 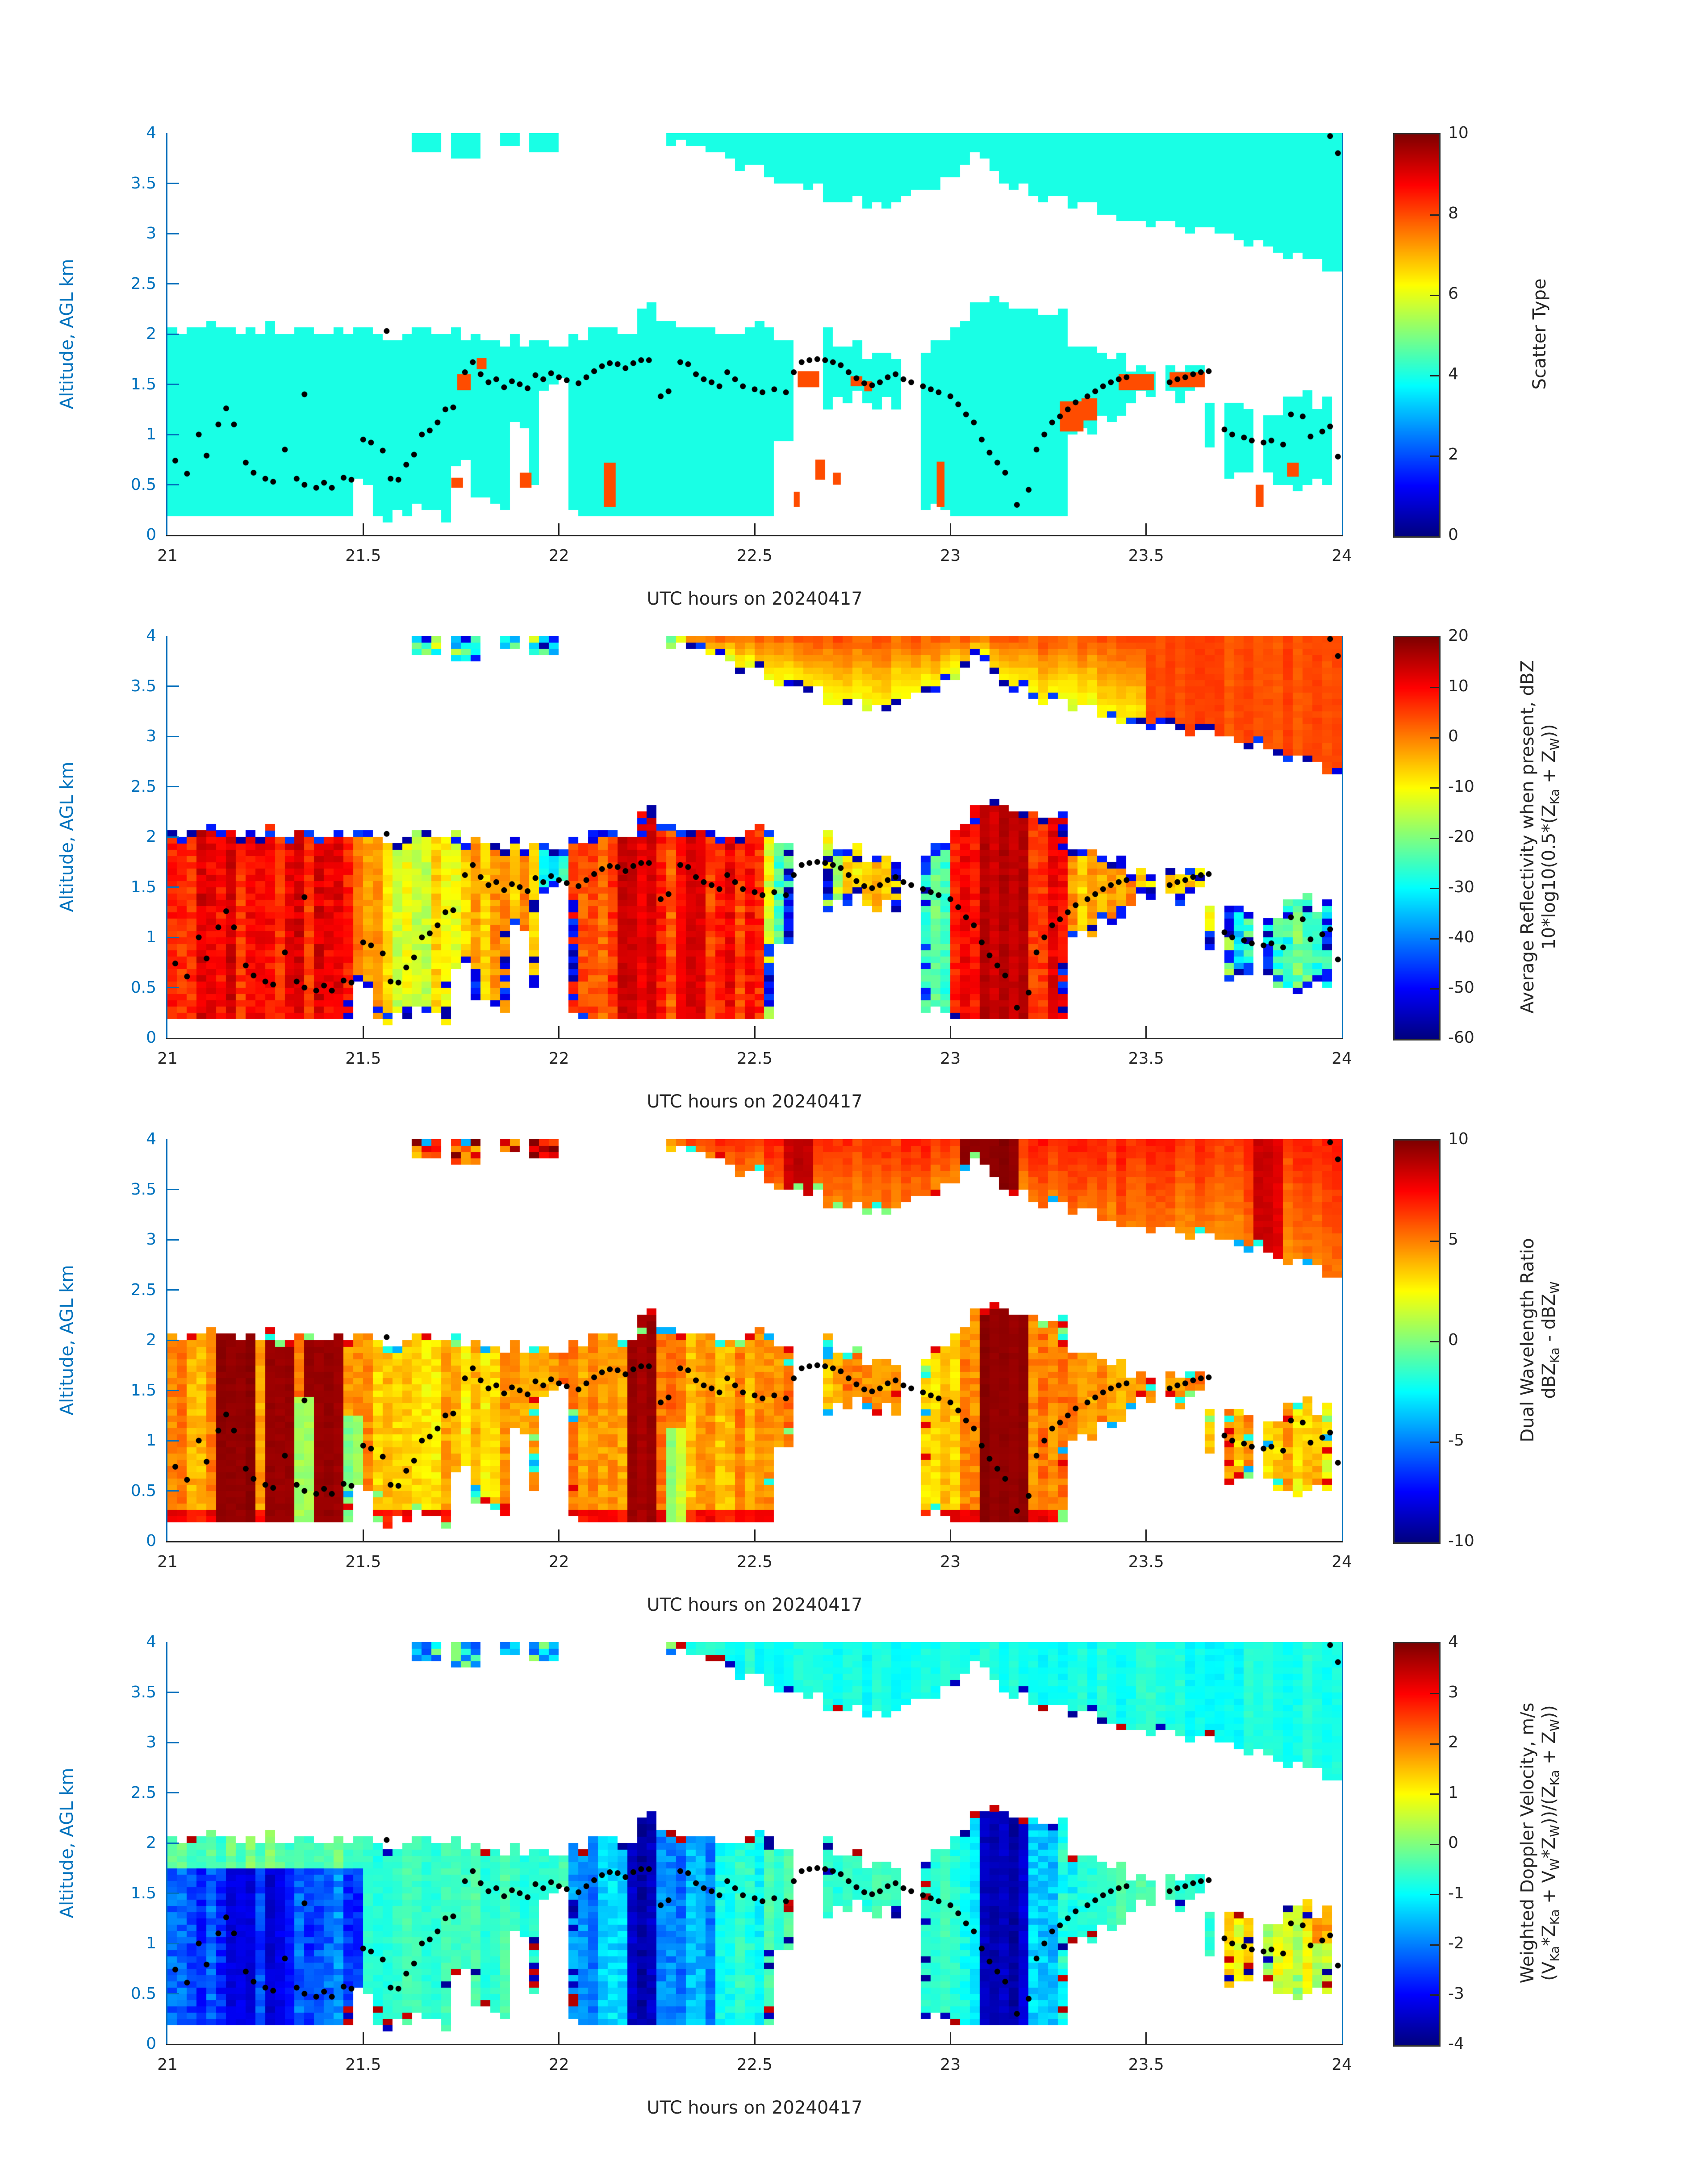 I want to click on colorbar-tick-label: 10, so click(x=1458, y=133).